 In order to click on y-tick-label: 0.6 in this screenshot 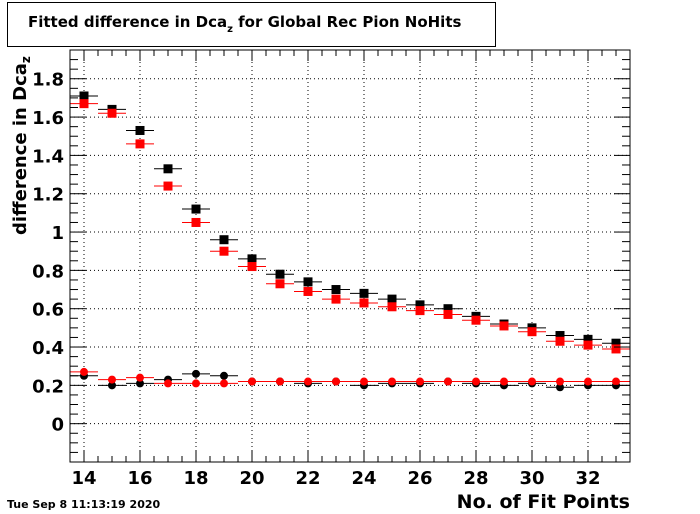, I will do `click(48, 310)`.